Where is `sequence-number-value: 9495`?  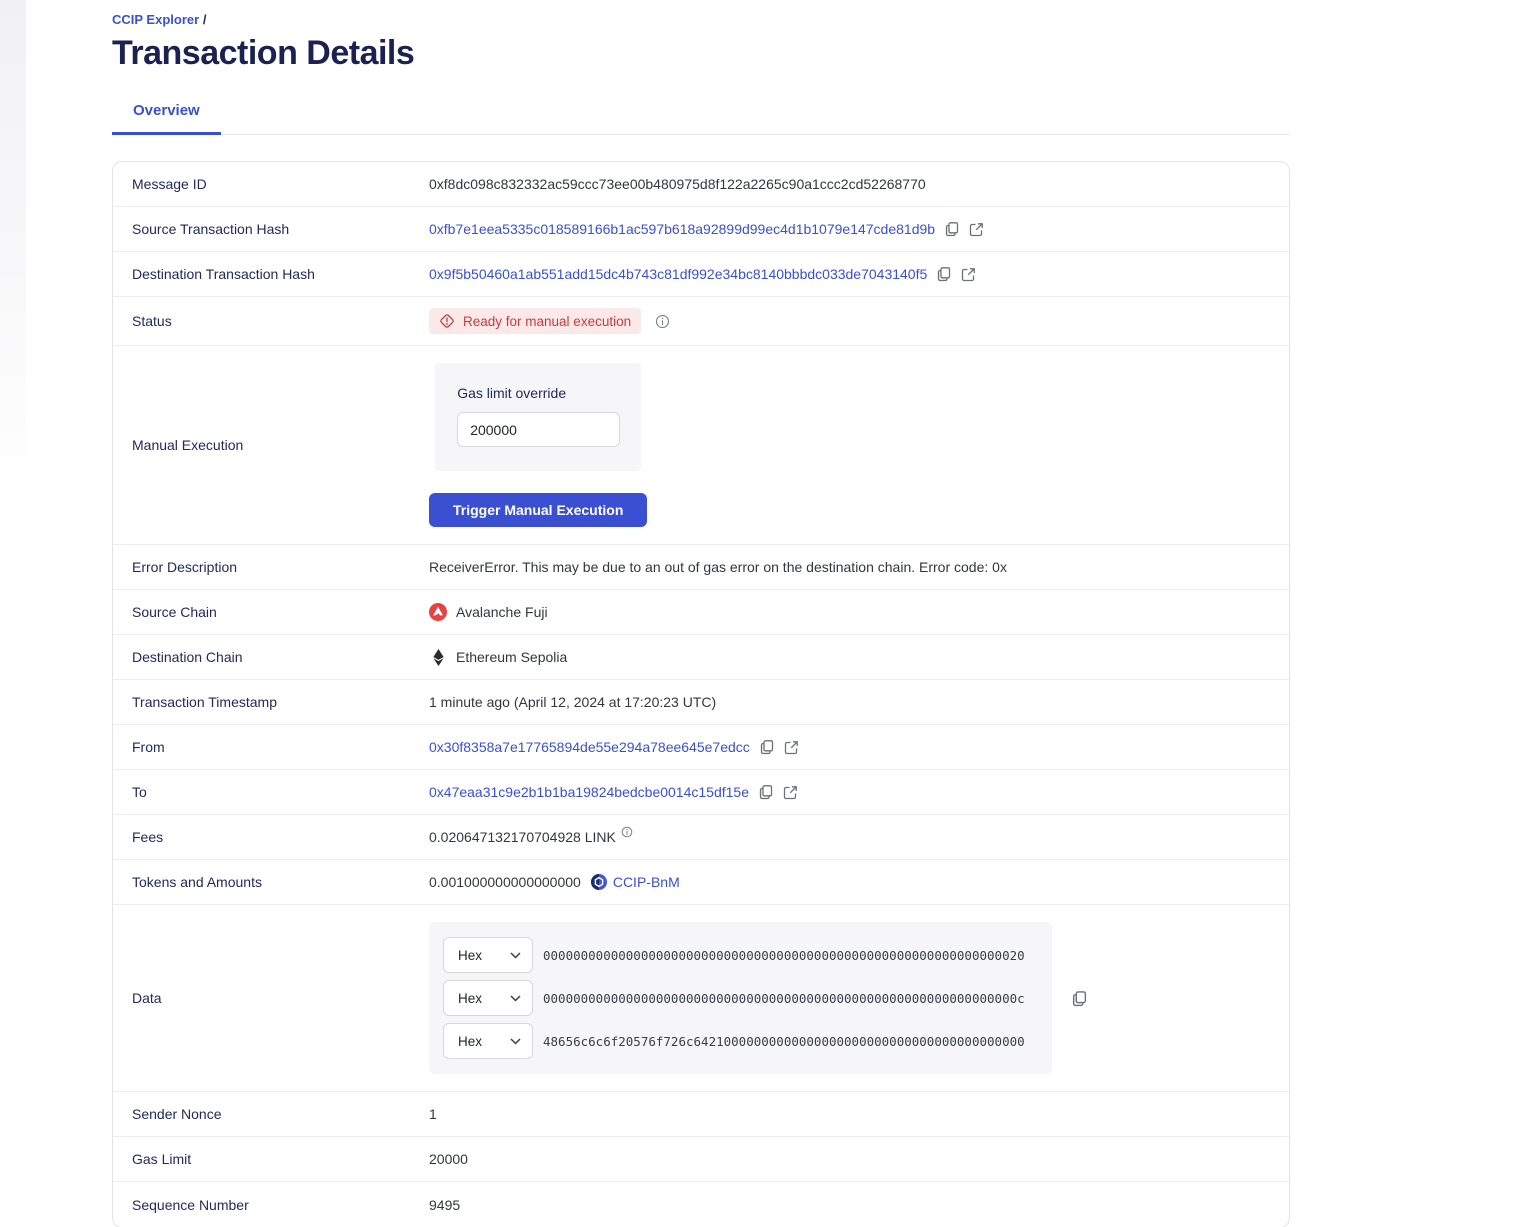 sequence-number-value: 9495 is located at coordinates (445, 1204).